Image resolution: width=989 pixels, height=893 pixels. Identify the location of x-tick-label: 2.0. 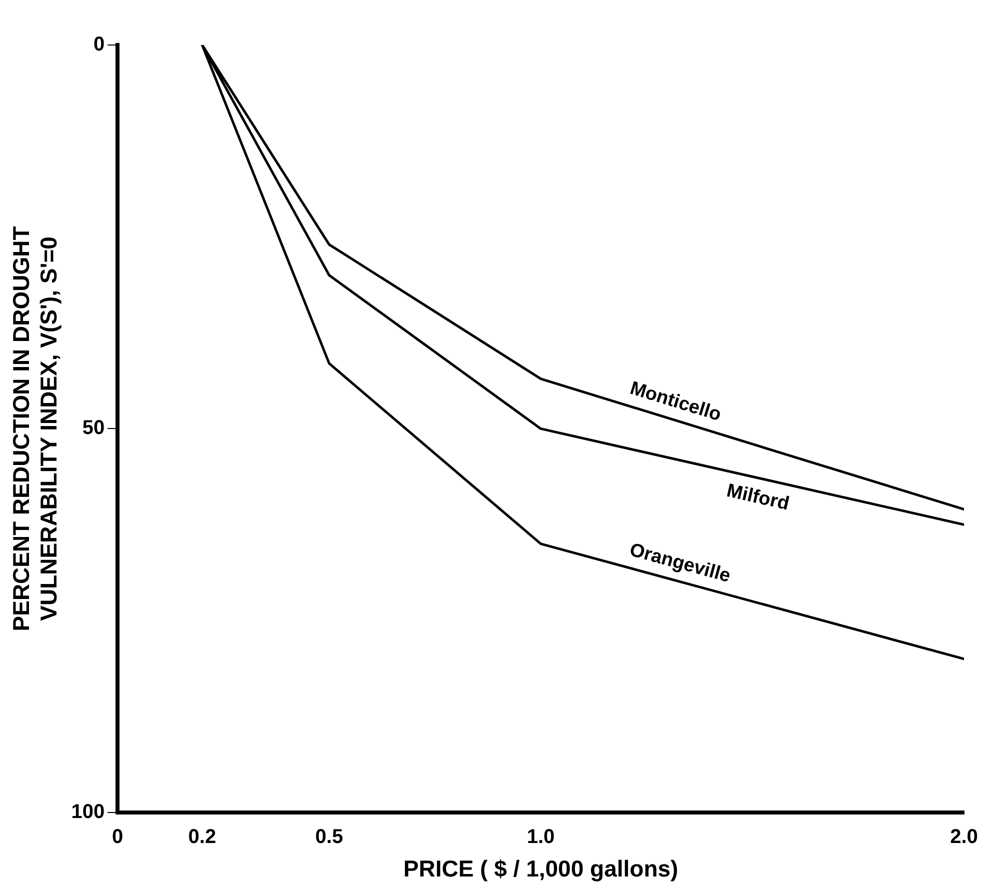
(964, 837).